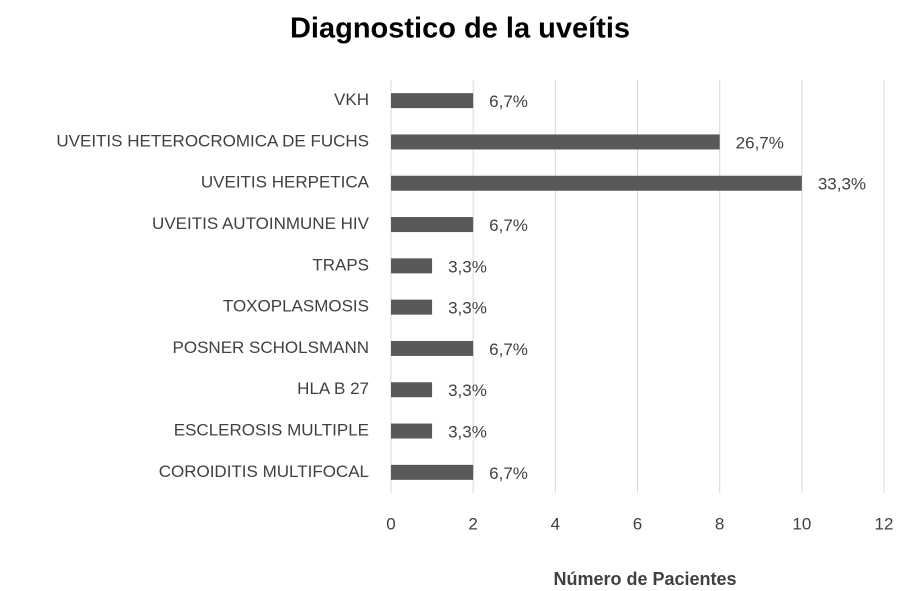 The width and height of the screenshot is (900, 591). What do you see at coordinates (271, 347) in the screenshot?
I see `y-tick-label: POSNER SCHOLSMANN` at bounding box center [271, 347].